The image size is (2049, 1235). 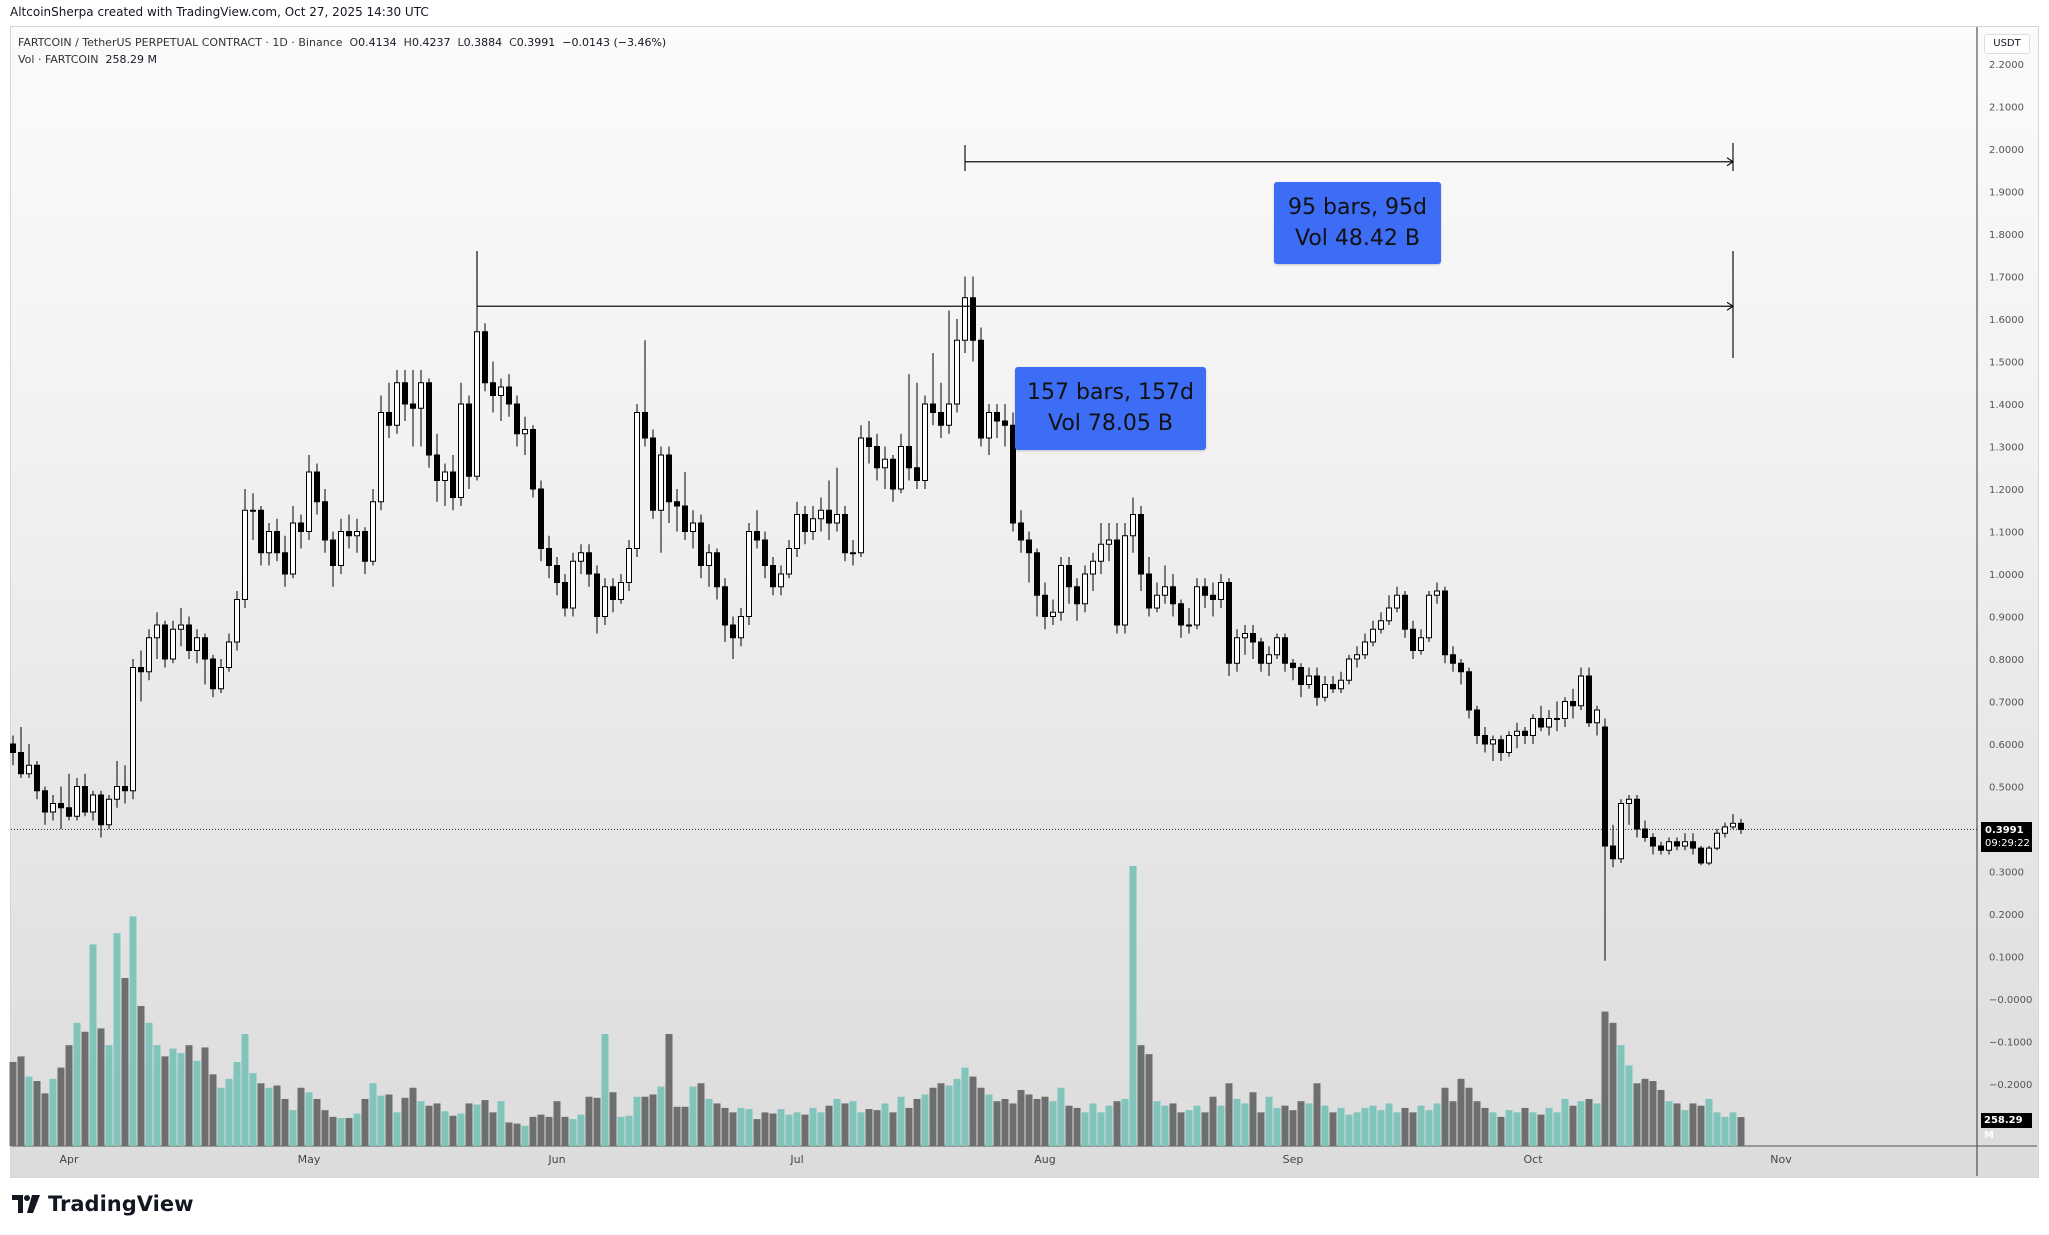 I want to click on currency-selector: USDT, so click(x=2007, y=44).